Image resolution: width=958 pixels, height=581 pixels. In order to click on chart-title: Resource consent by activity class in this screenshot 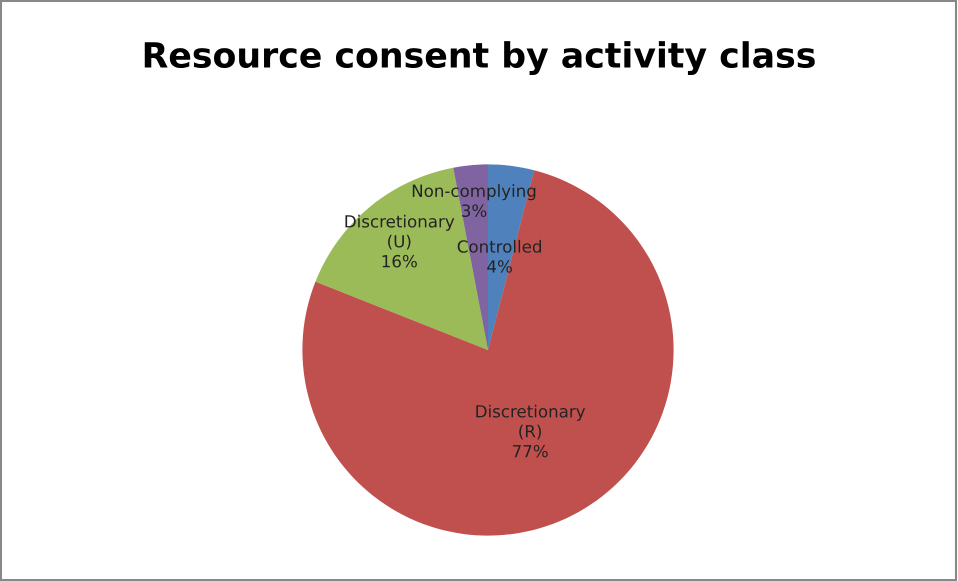, I will do `click(479, 58)`.